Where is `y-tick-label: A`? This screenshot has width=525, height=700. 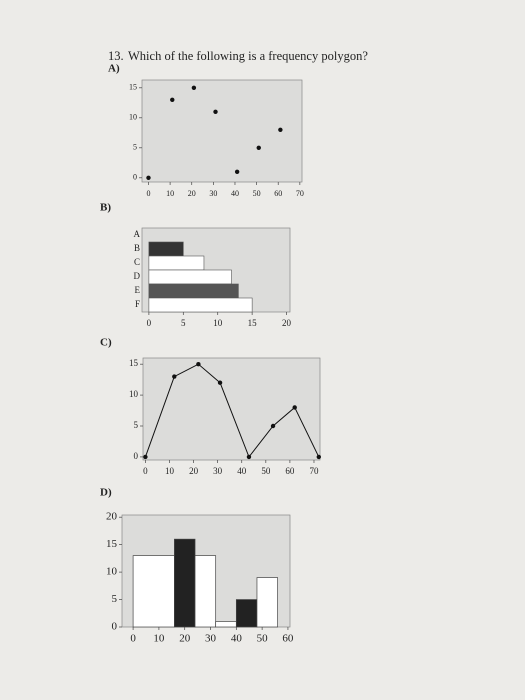 y-tick-label: A is located at coordinates (137, 234).